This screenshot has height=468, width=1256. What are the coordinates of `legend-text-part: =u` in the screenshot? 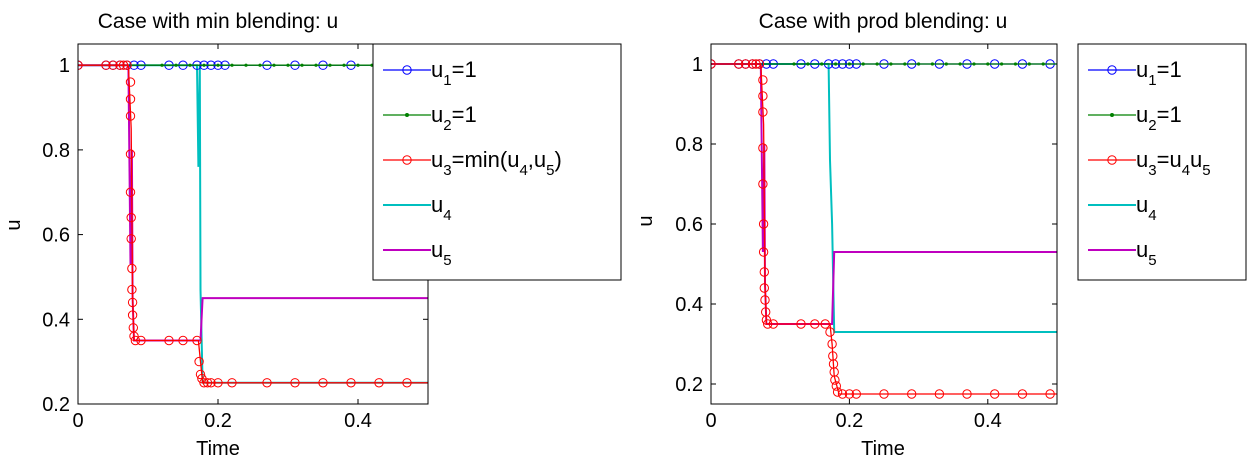 It's located at (1169, 159).